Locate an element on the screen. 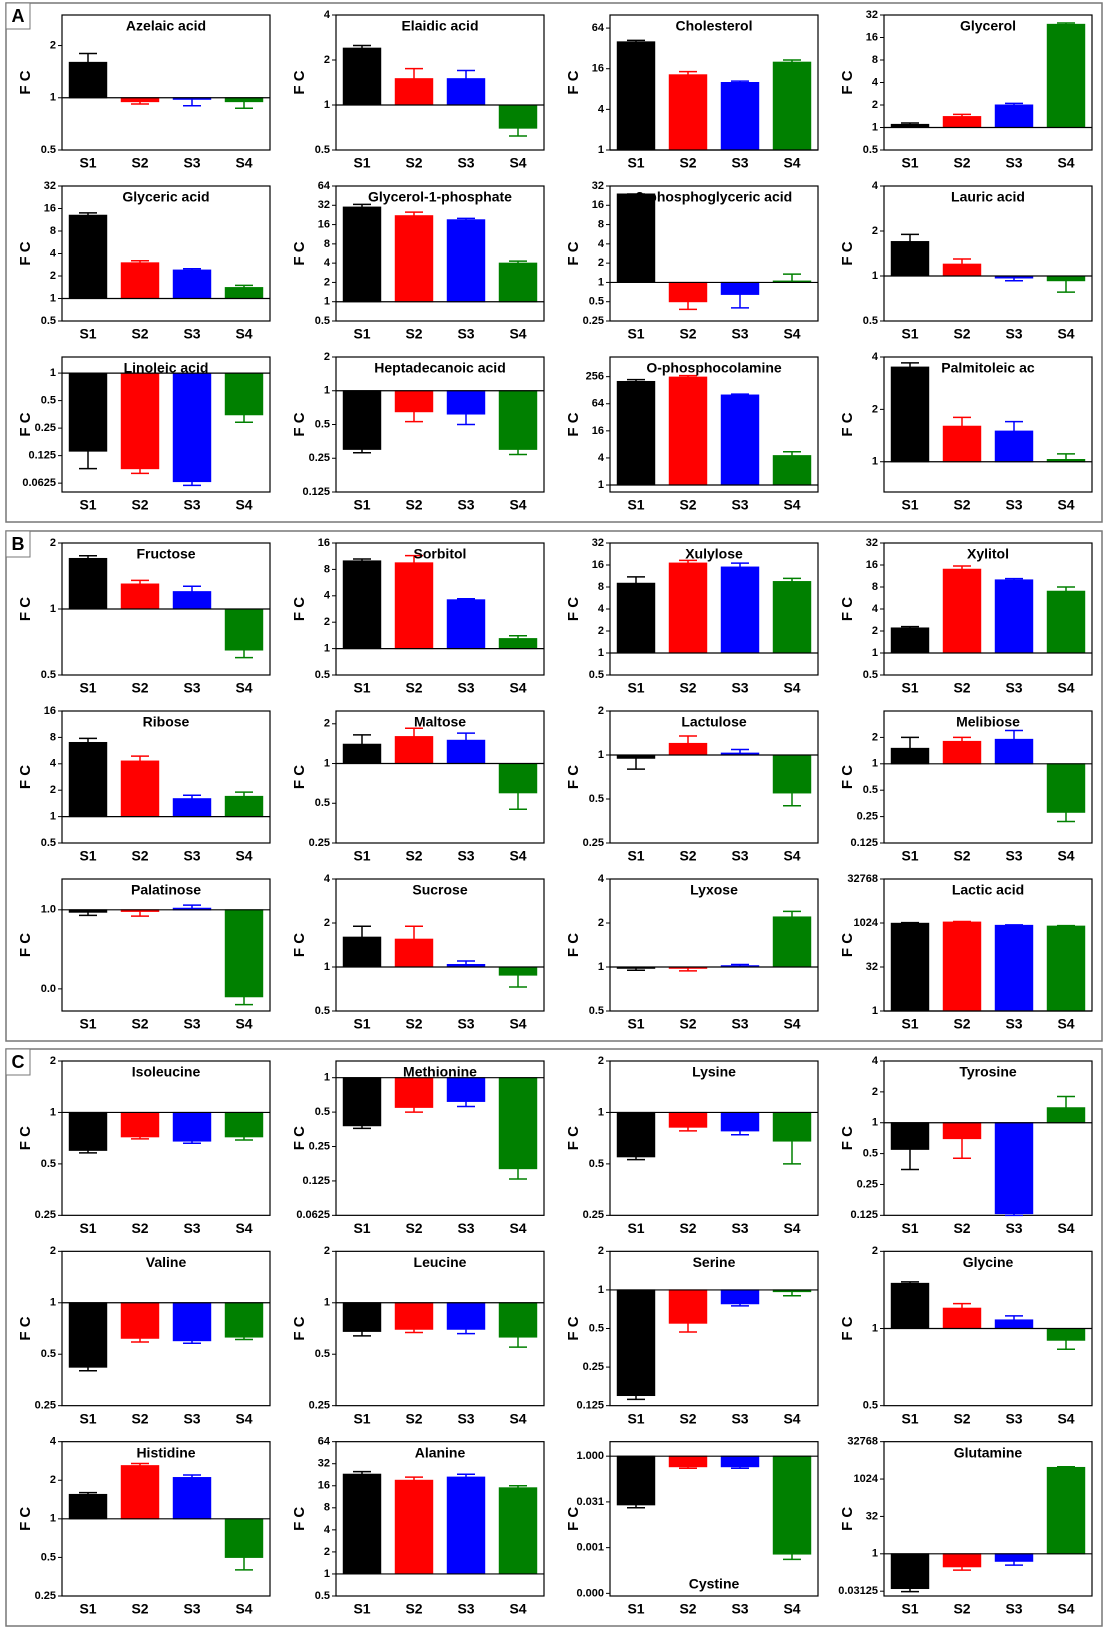  chart-title: Xulylose is located at coordinates (714, 554).